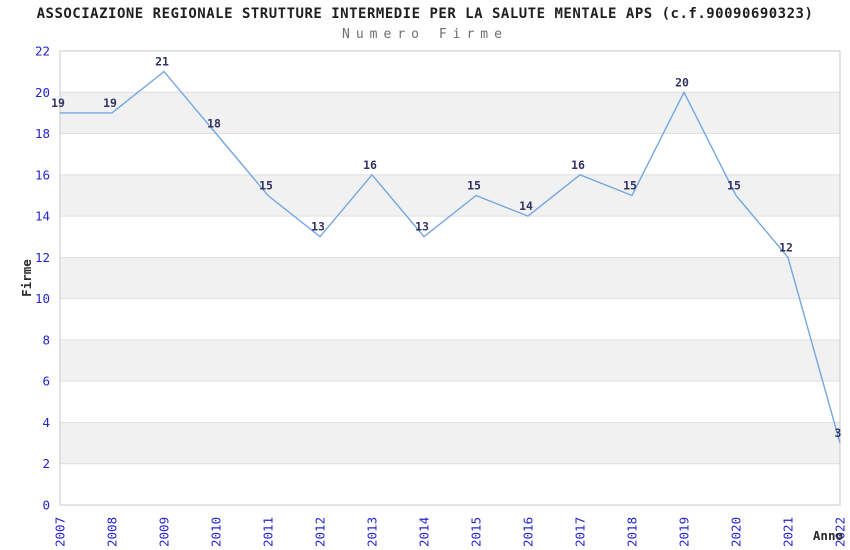 The image size is (850, 550). I want to click on x-tick-label: 2022, so click(840, 532).